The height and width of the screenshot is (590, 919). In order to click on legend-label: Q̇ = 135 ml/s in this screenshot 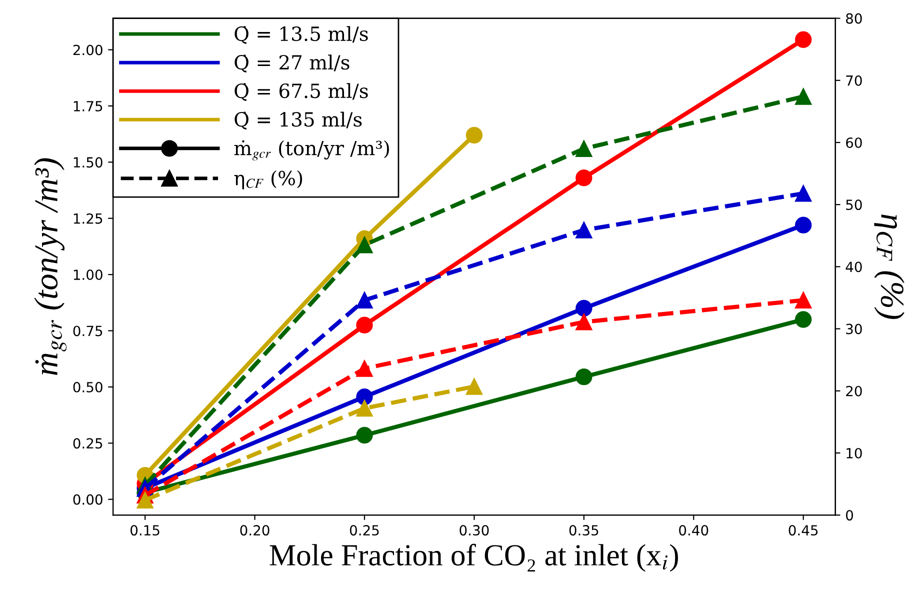, I will do `click(298, 121)`.